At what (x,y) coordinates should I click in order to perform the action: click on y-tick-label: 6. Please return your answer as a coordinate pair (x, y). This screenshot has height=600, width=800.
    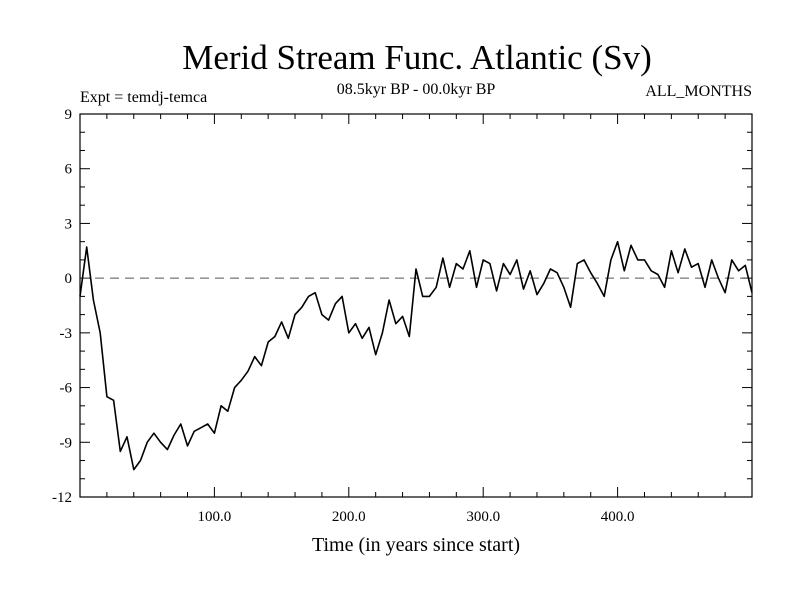
    Looking at the image, I should click on (69, 170).